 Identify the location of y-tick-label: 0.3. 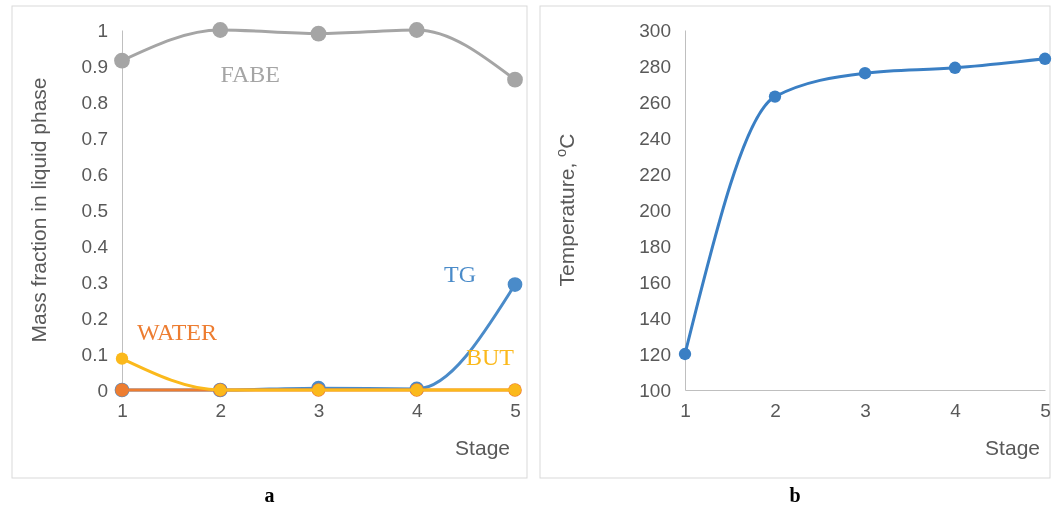
(94, 282).